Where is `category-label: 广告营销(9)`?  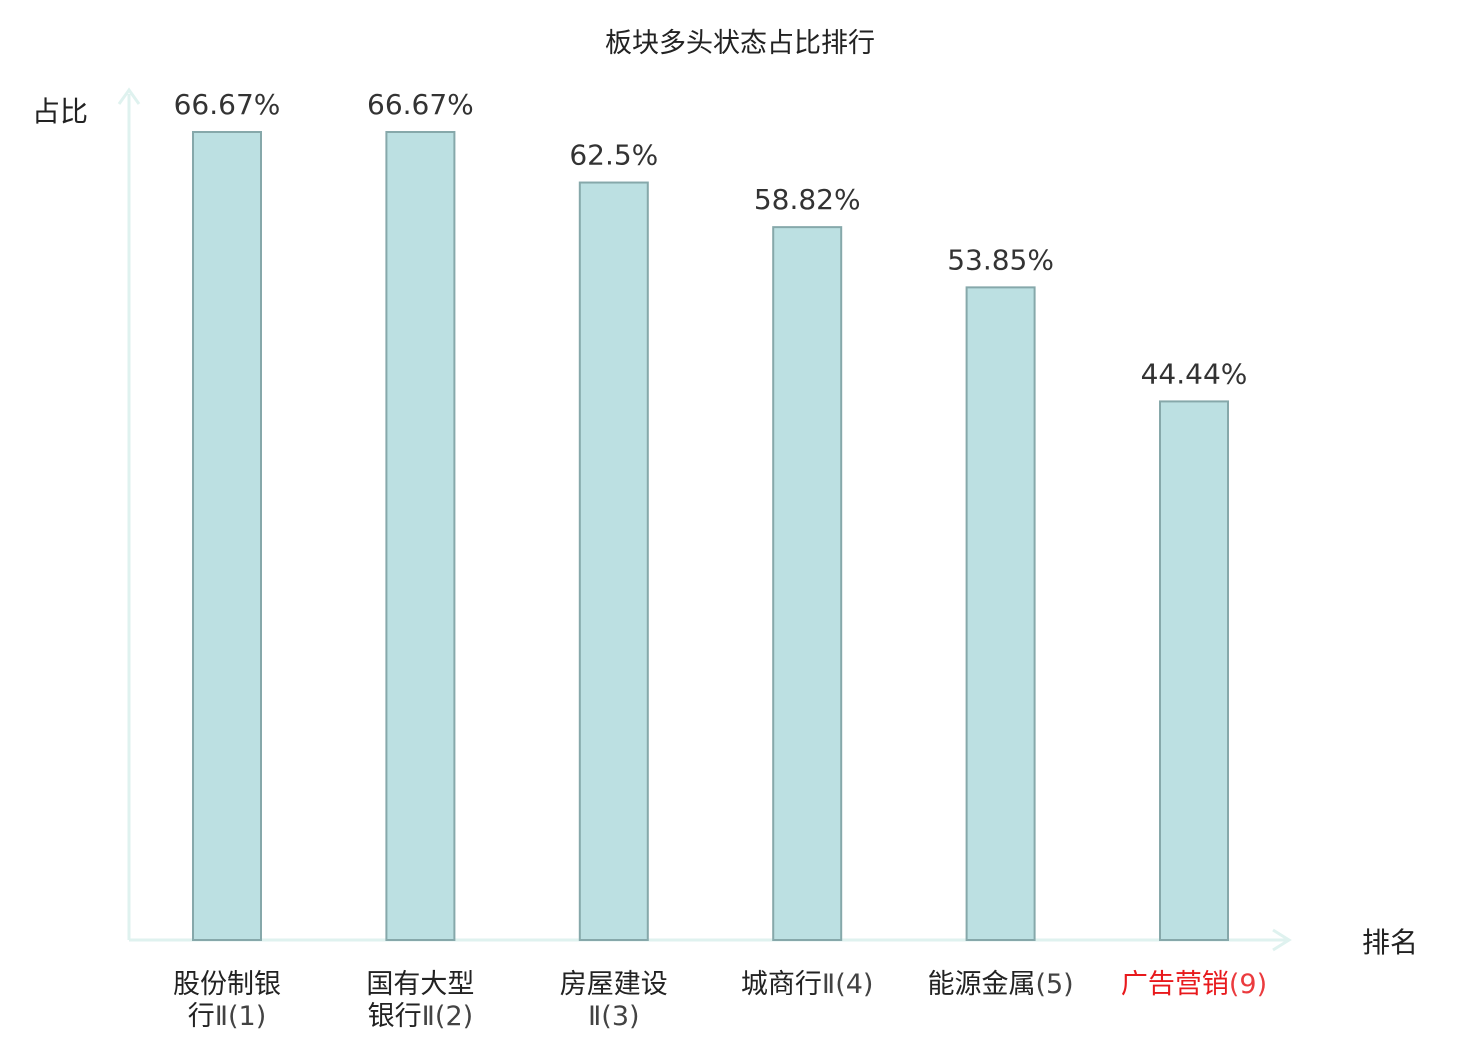 category-label: 广告营销(9) is located at coordinates (1194, 984).